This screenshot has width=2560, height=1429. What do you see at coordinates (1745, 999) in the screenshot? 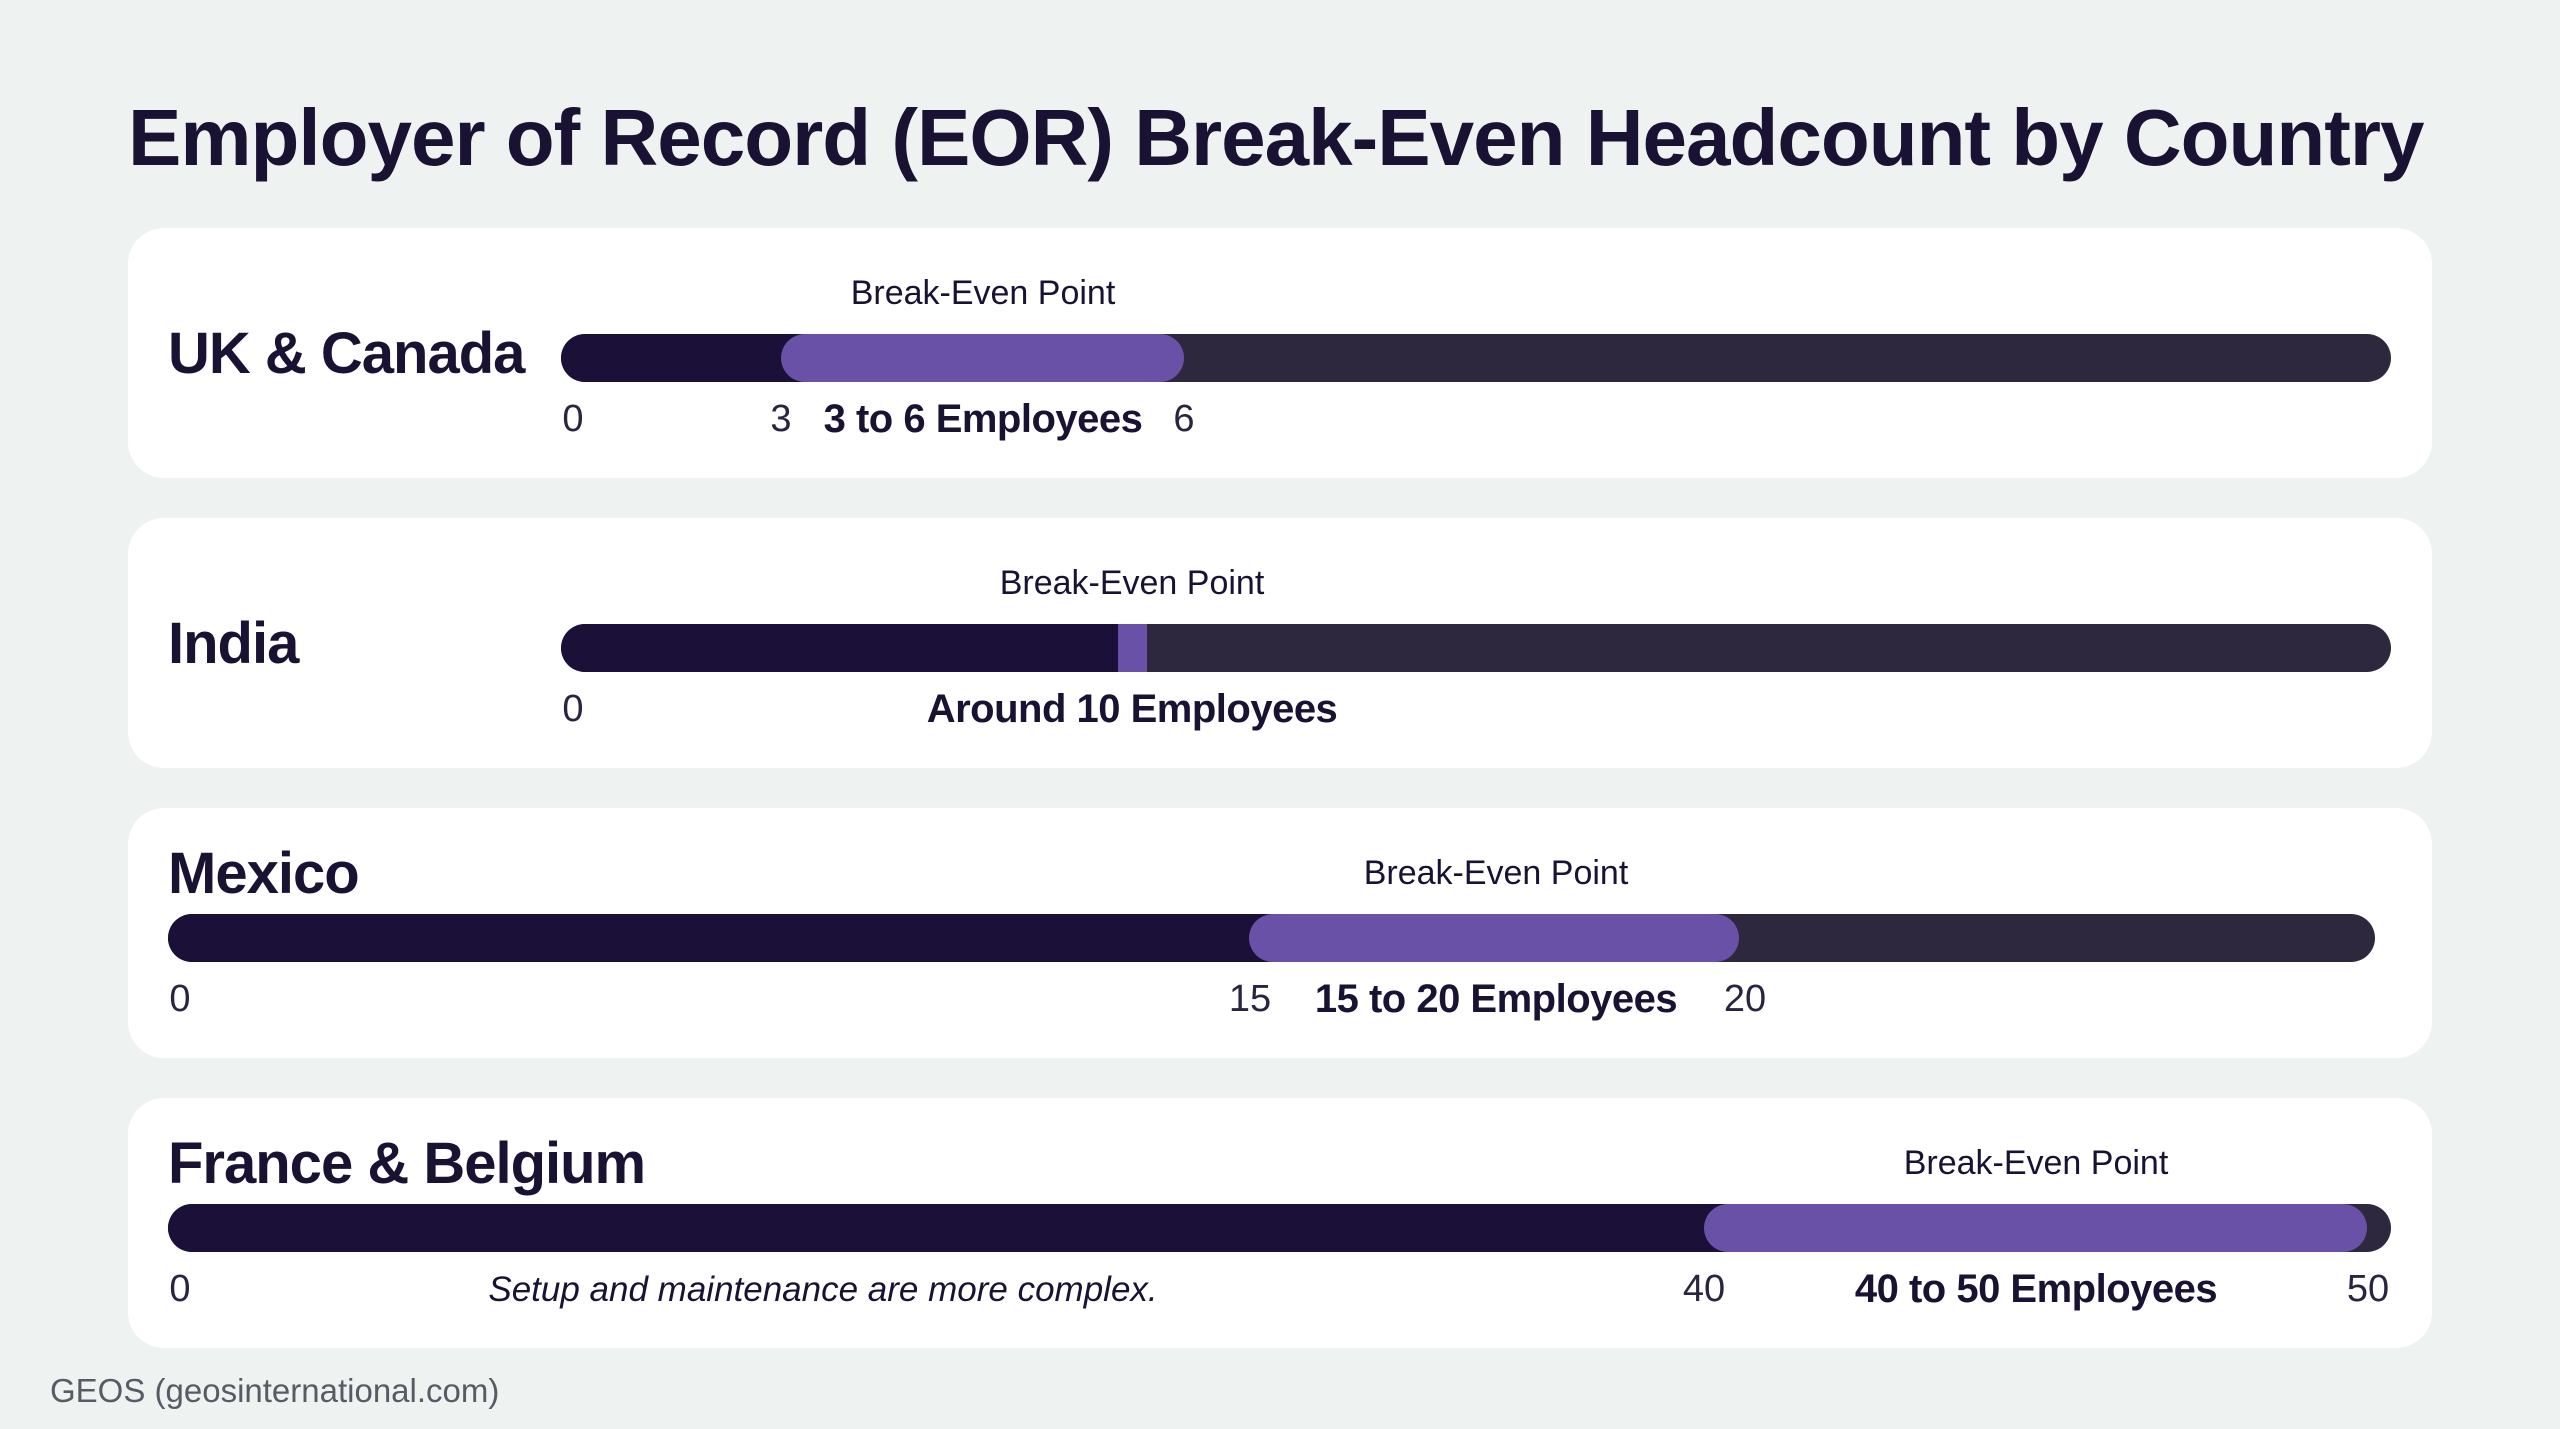
I see `tick-label: 20` at bounding box center [1745, 999].